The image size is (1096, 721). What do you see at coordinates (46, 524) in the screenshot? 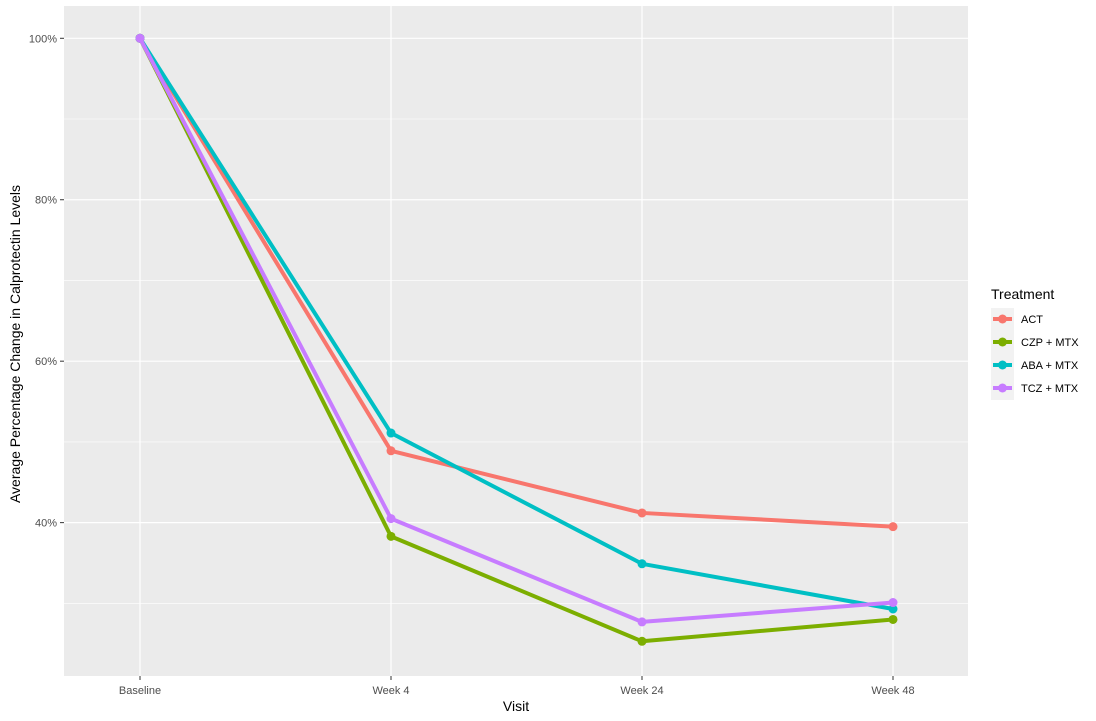
I see `y-tick-label: 40%` at bounding box center [46, 524].